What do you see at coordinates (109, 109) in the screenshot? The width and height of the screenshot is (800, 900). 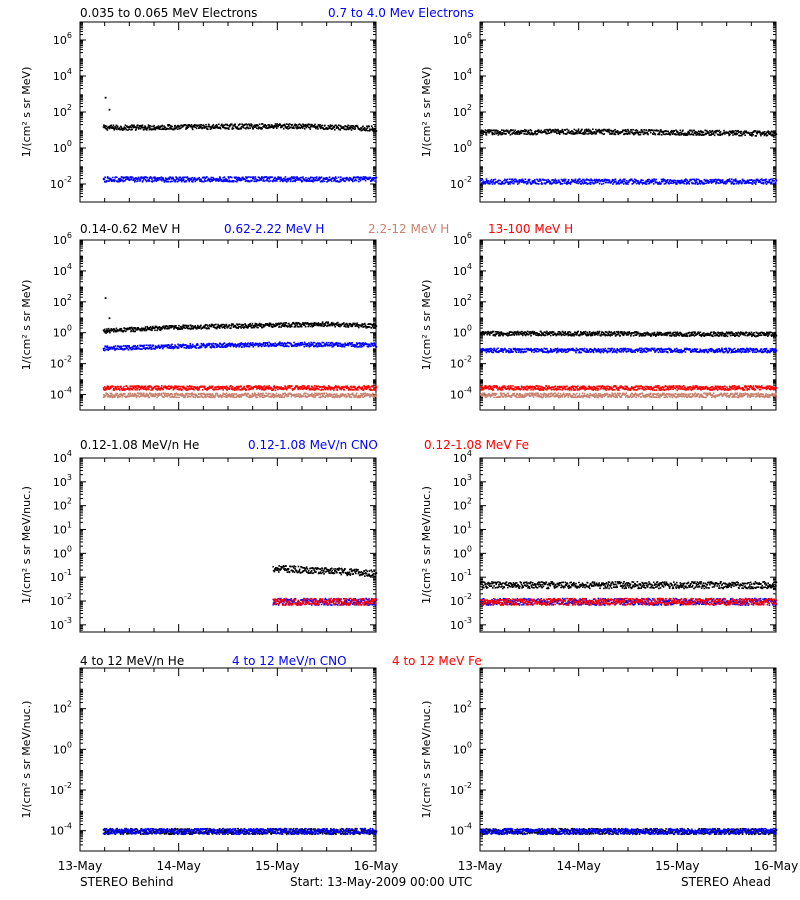 I see `data-point-spike` at bounding box center [109, 109].